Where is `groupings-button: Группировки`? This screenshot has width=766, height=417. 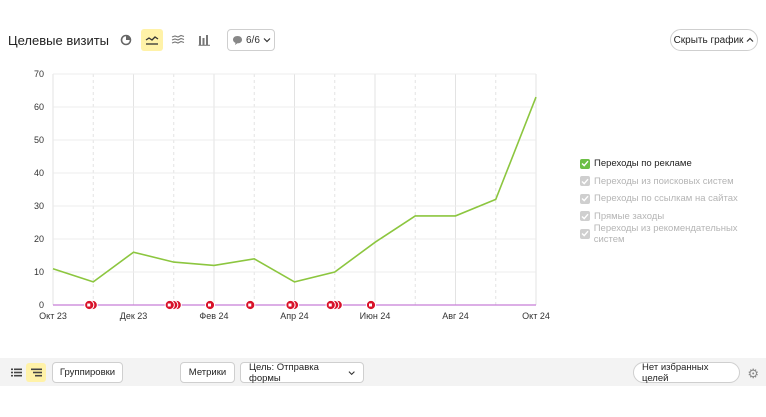
groupings-button: Группировки is located at coordinates (87, 372).